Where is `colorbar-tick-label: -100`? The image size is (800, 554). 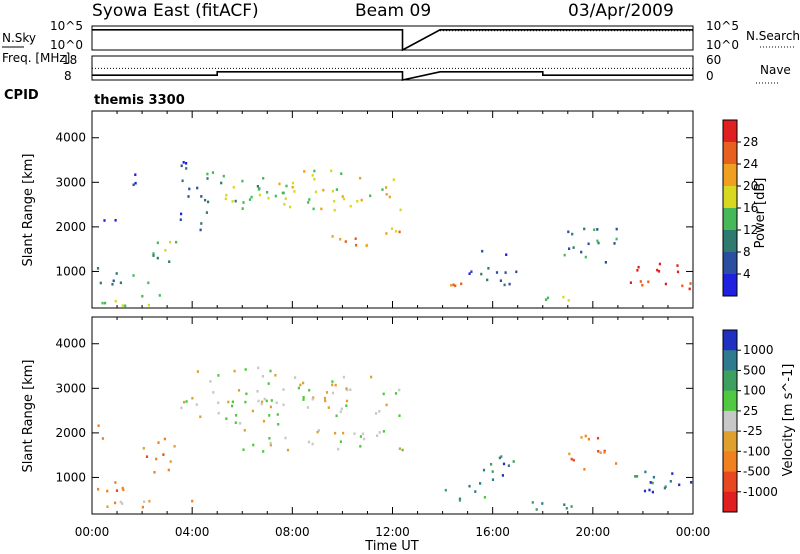
colorbar-tick-label: -100 is located at coordinates (756, 451).